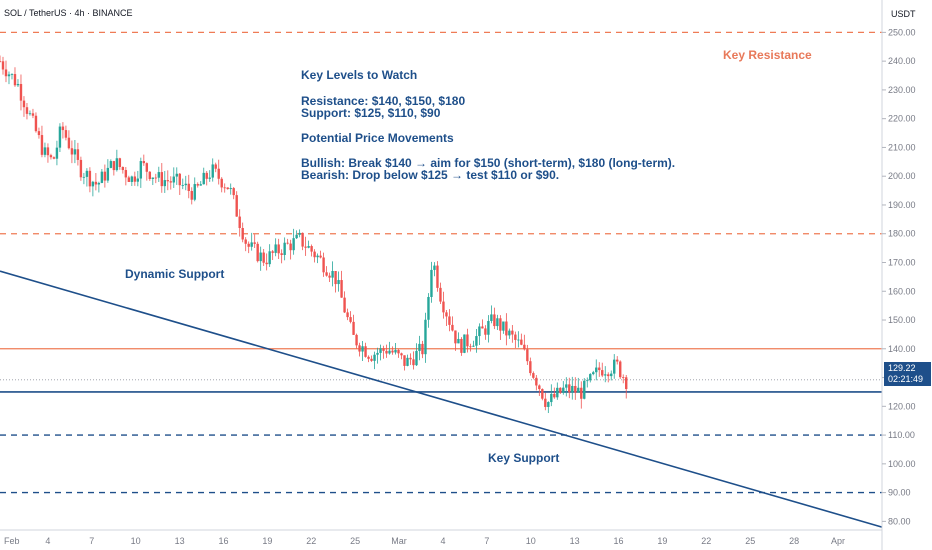 The width and height of the screenshot is (932, 550). Describe the element at coordinates (399, 541) in the screenshot. I see `time-tick-label: Mar` at that location.